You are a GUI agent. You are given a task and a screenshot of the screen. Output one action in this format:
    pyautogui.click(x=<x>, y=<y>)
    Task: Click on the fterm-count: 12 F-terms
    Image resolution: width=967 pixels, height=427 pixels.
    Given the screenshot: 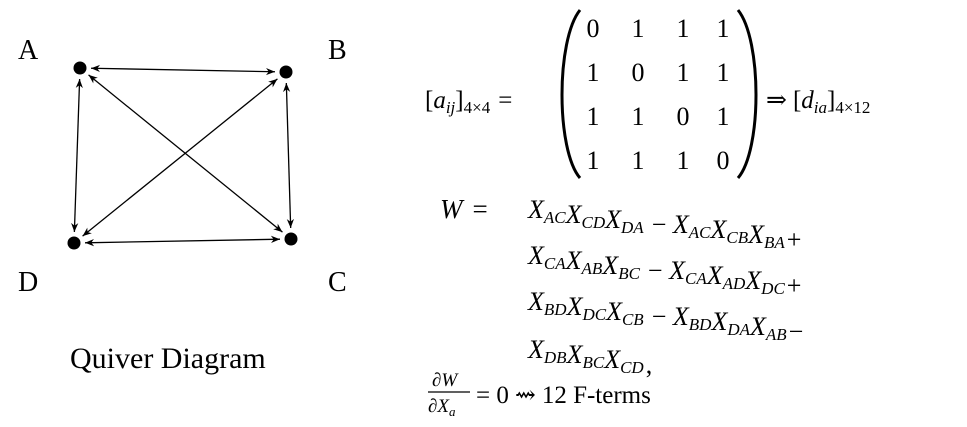 What is the action you would take?
    pyautogui.click(x=596, y=395)
    